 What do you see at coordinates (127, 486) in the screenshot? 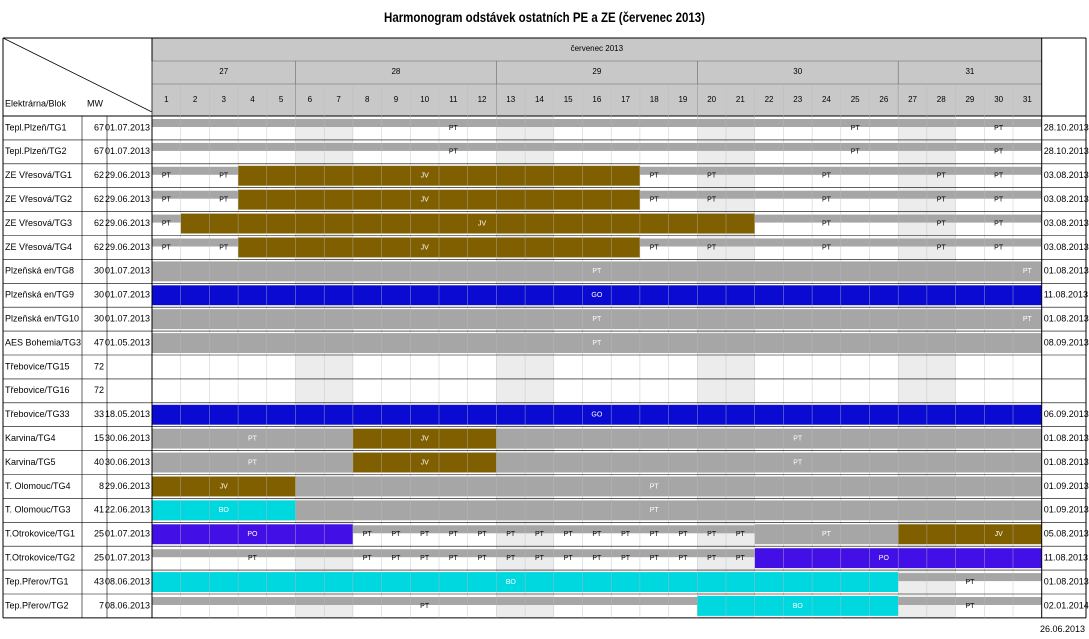
I see `row-start-date: 29.06.2013` at bounding box center [127, 486].